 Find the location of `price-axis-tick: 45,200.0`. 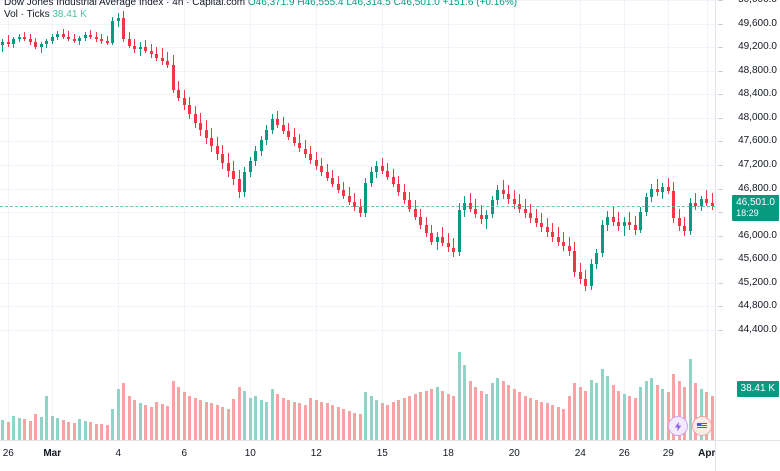

price-axis-tick: 45,200.0 is located at coordinates (757, 282).